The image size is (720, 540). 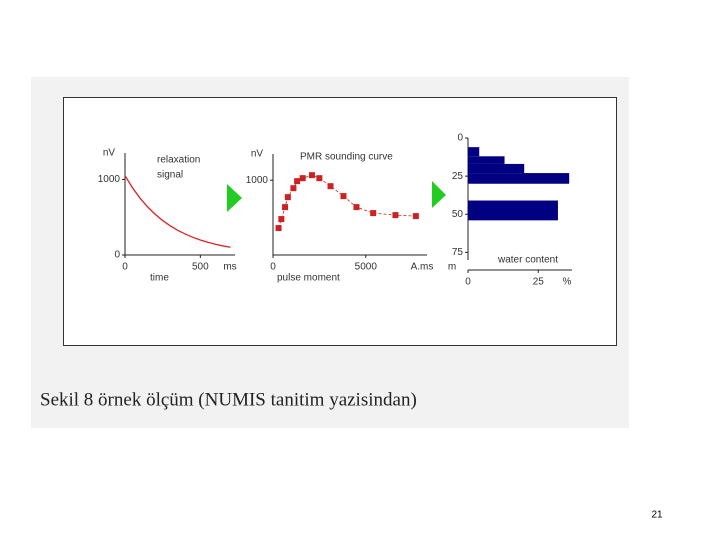 I want to click on y-tick-label: 50, so click(x=458, y=214).